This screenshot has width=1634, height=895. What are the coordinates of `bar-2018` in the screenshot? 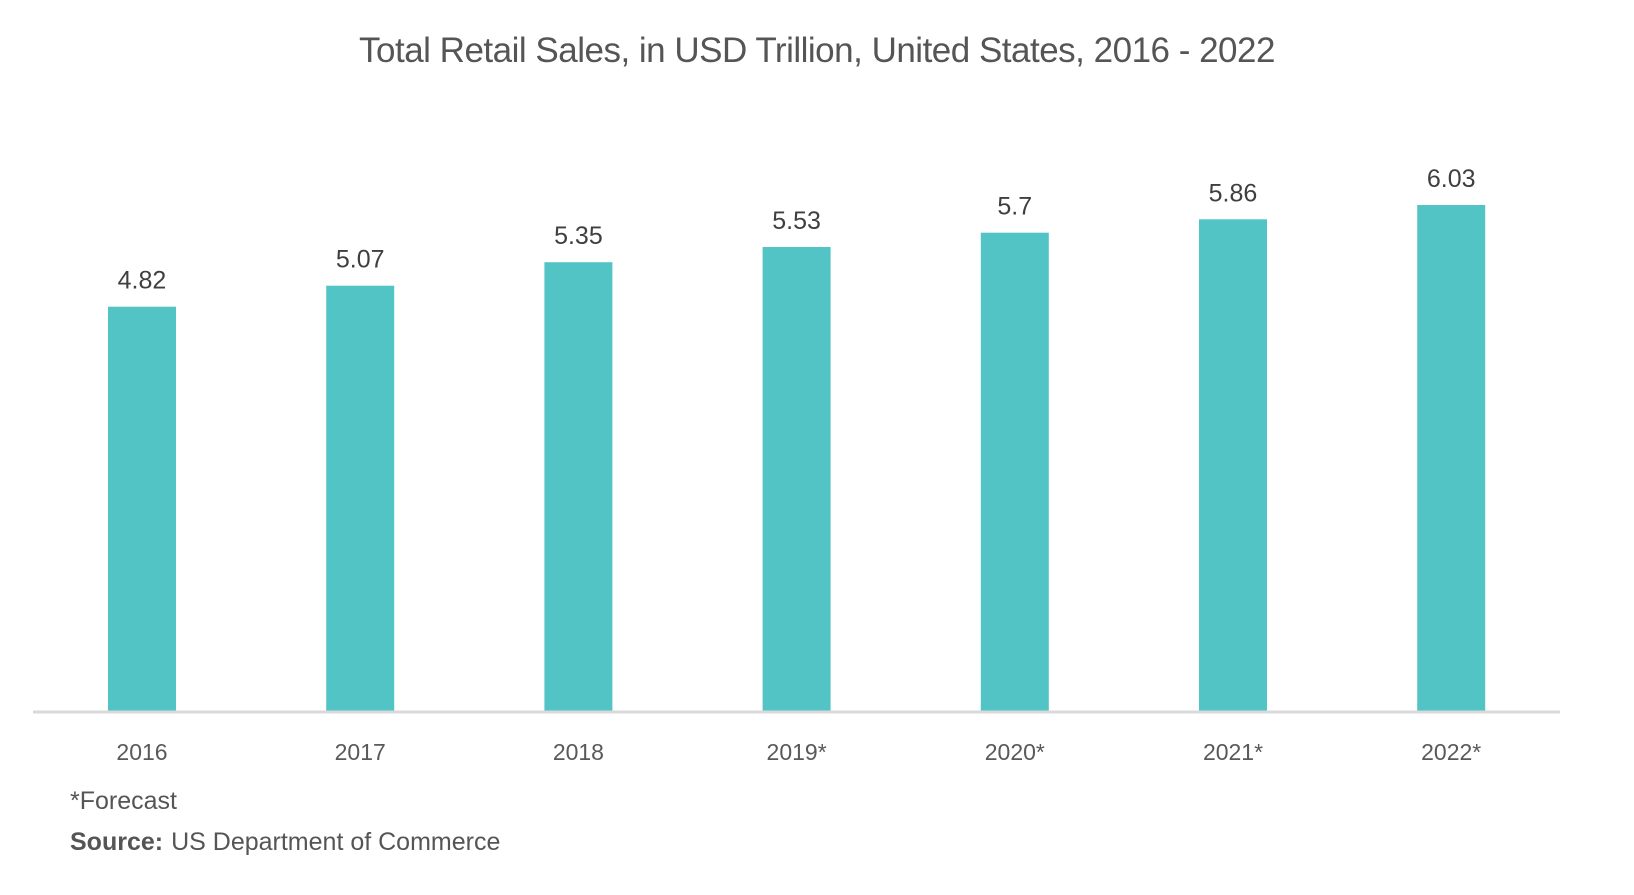 It's located at (578, 487).